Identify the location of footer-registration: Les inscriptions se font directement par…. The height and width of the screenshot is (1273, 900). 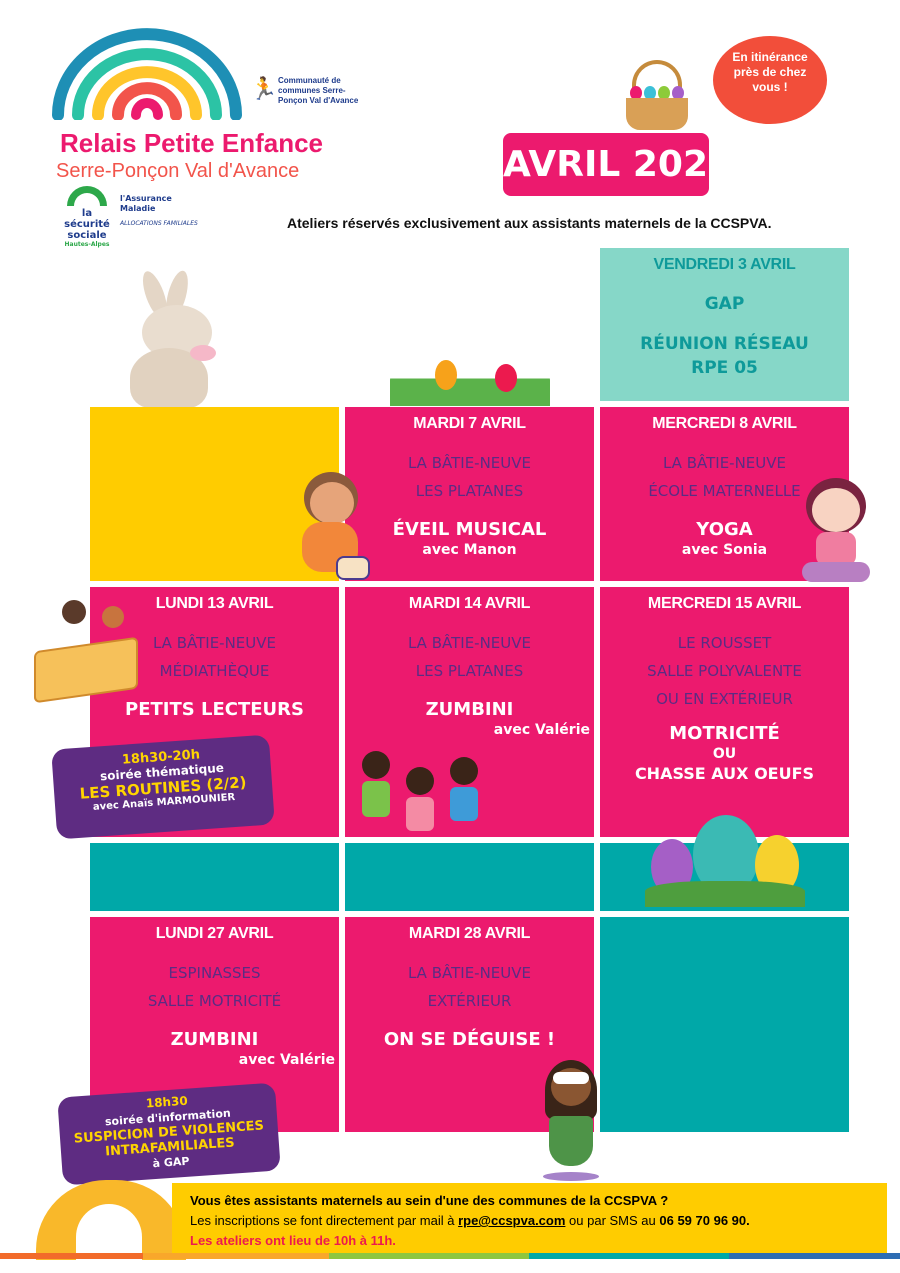
(470, 1220).